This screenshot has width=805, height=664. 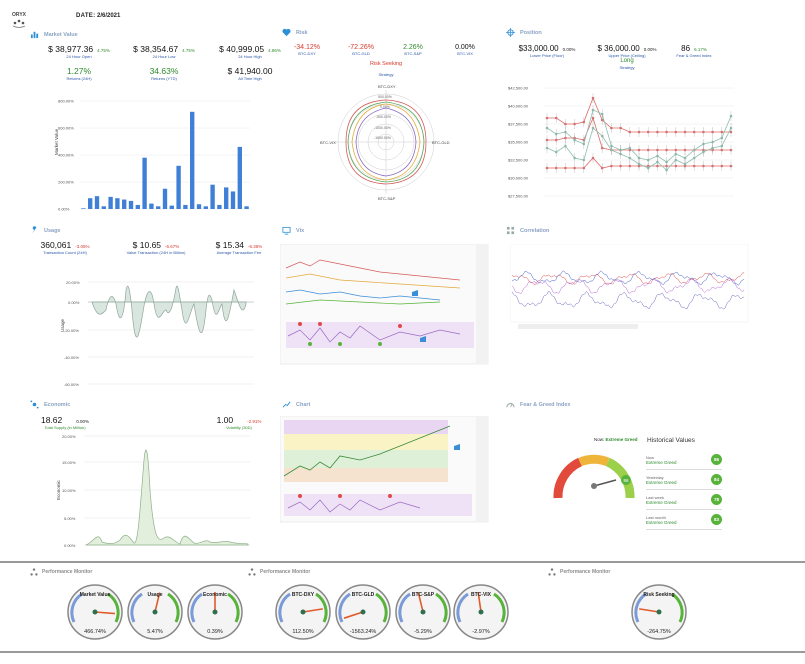 I want to click on history-value: Extreme Greed, so click(x=661, y=462).